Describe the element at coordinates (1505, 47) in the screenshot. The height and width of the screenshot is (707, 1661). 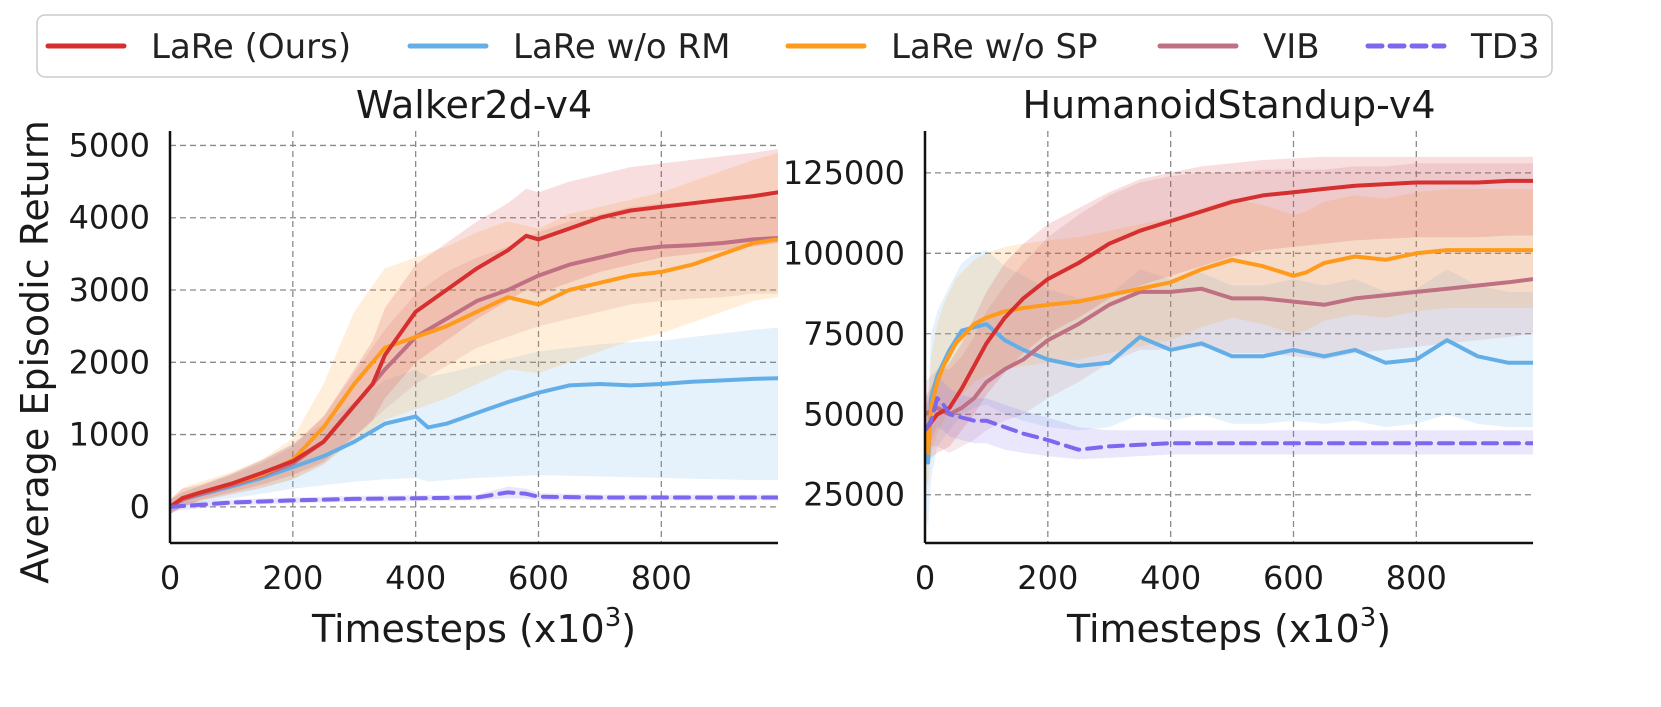
I see `legend-label-td3: TD3` at that location.